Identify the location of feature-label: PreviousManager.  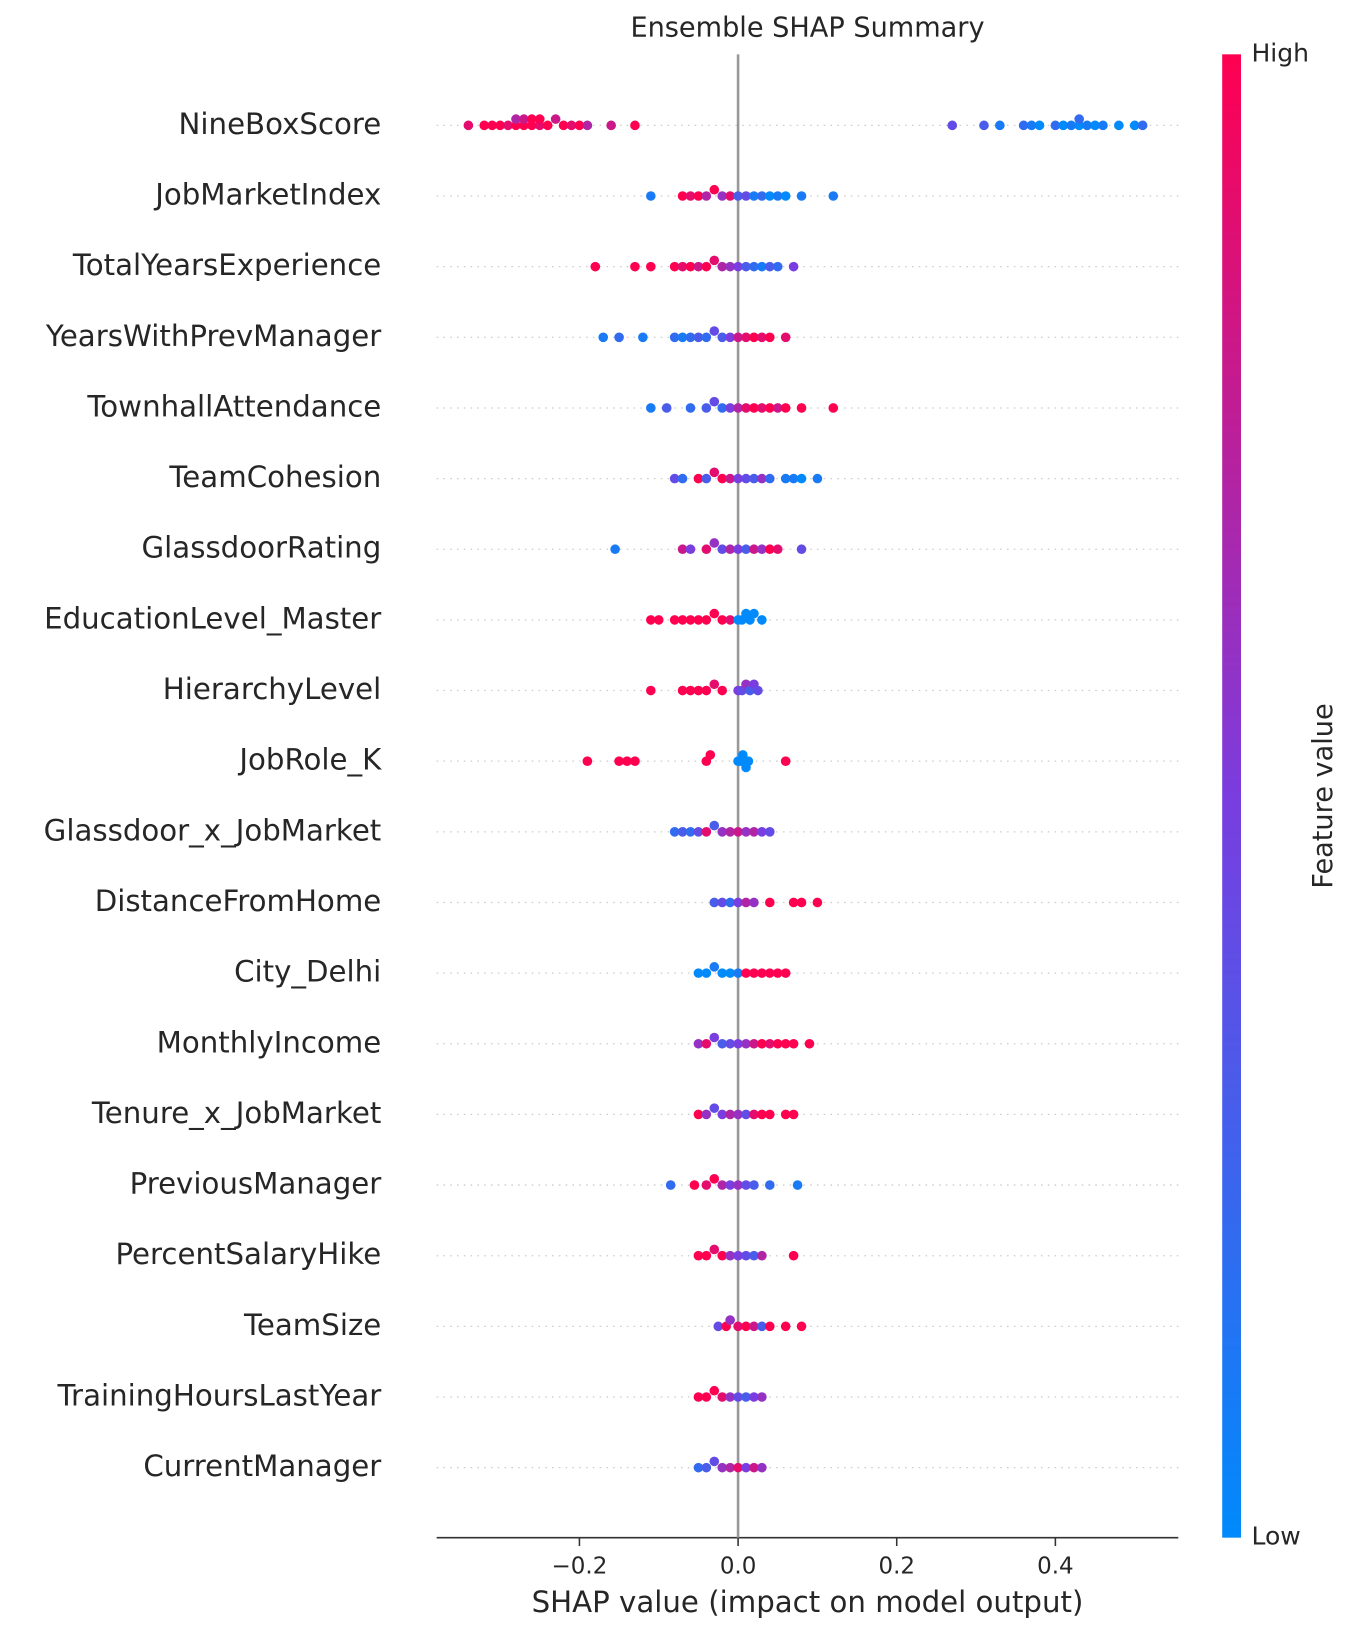
(256, 1184).